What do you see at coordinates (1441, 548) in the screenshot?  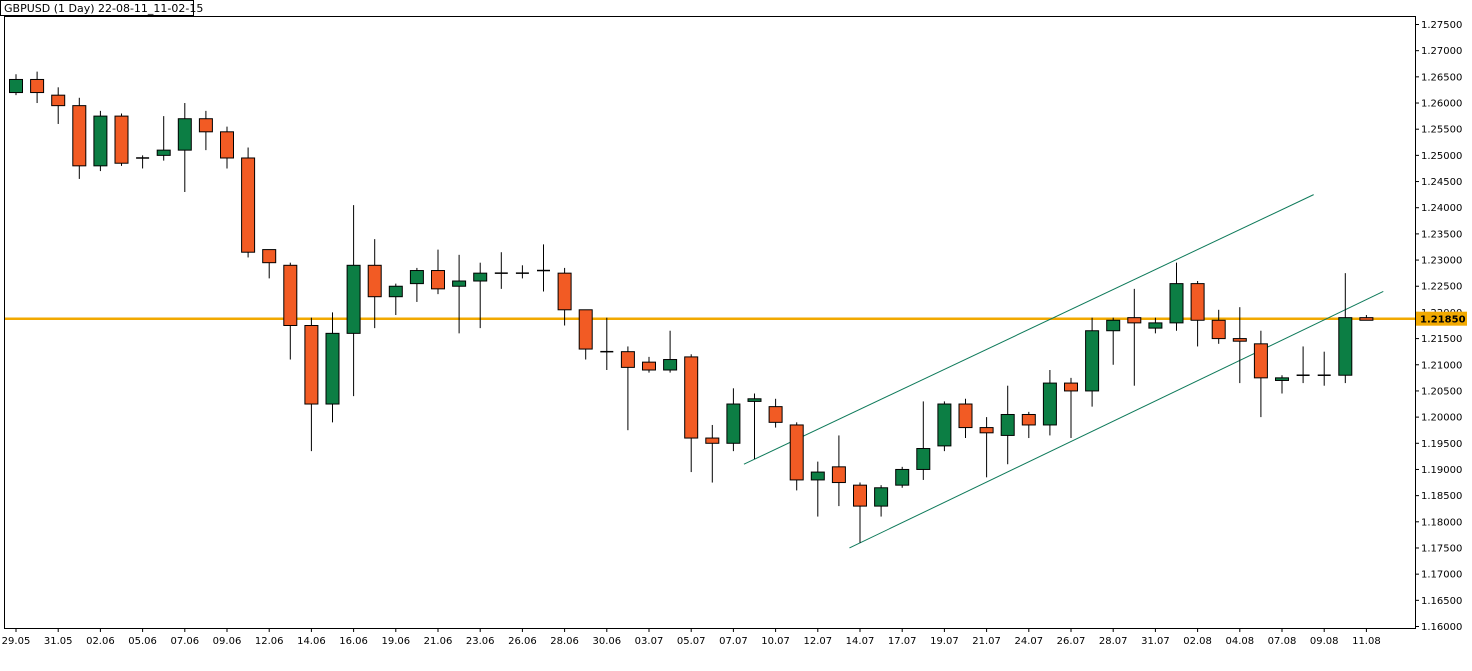 I see `y-tick-label: 1.17500` at bounding box center [1441, 548].